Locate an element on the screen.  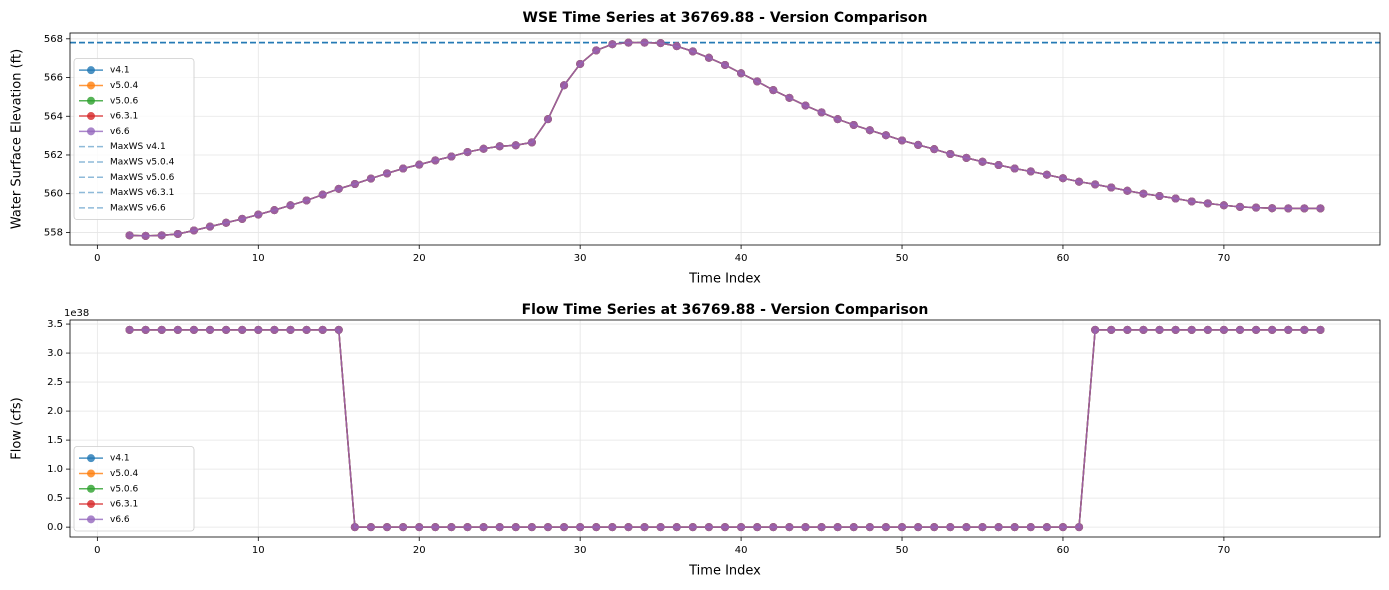
legend-label: MaxWS v6.6 is located at coordinates (138, 208).